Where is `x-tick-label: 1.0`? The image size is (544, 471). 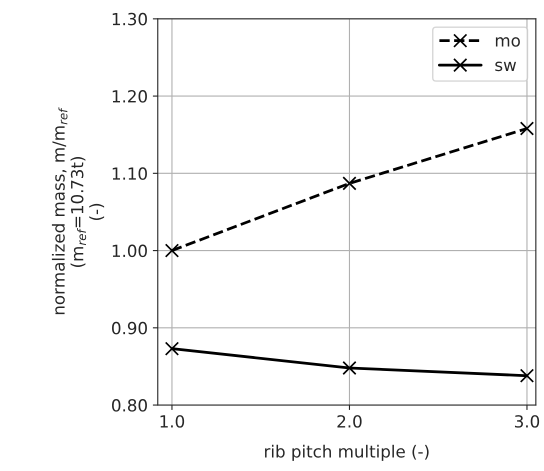 x-tick-label: 1.0 is located at coordinates (172, 421).